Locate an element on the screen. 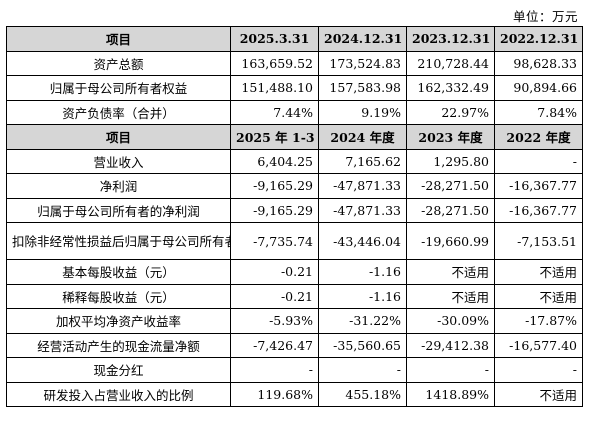 This screenshot has height=444, width=592. row-value: 119.68% is located at coordinates (274, 394).